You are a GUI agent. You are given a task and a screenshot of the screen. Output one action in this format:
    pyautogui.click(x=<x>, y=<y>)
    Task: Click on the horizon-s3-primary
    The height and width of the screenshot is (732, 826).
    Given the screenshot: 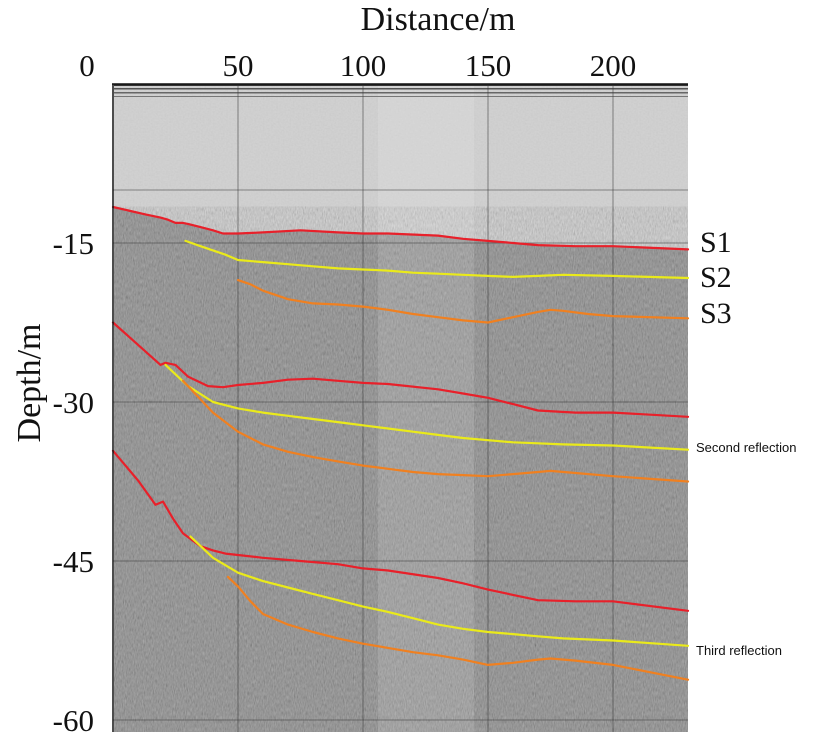 What is the action you would take?
    pyautogui.click(x=463, y=301)
    